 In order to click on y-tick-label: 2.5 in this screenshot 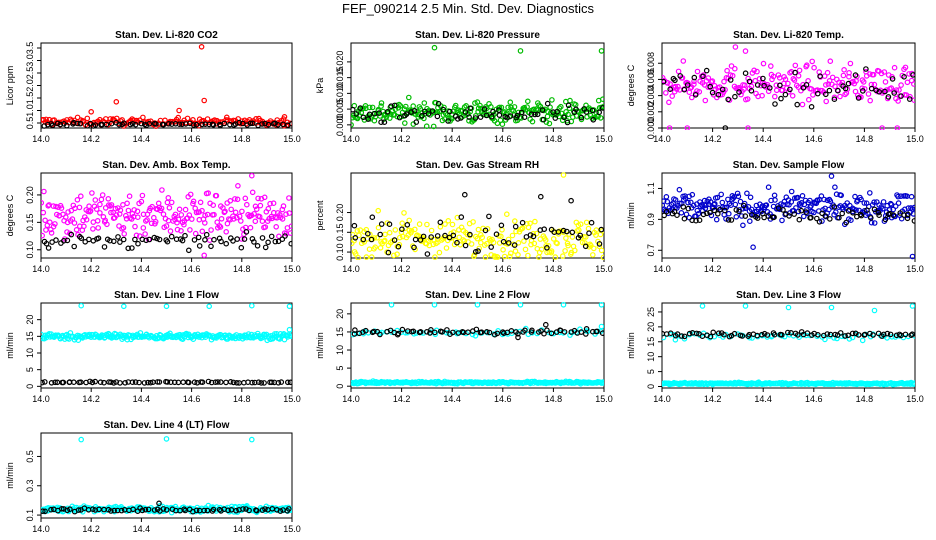, I will do `click(30, 73)`.